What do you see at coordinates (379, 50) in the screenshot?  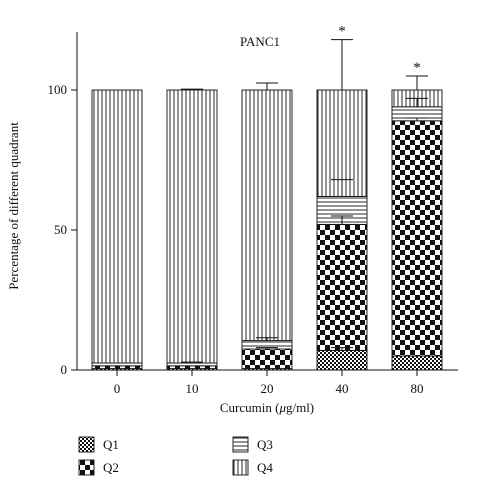 I see `significance-marks: **` at bounding box center [379, 50].